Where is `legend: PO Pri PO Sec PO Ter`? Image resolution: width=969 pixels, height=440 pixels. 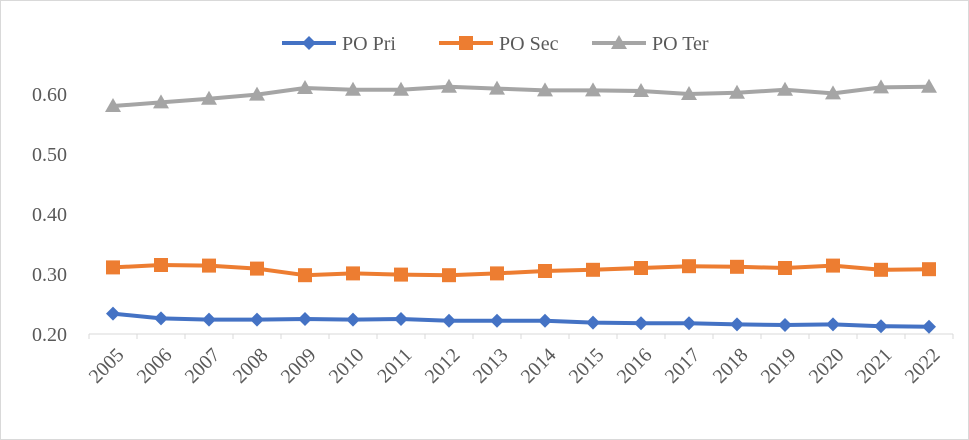
legend: PO Pri PO Sec PO Ter is located at coordinates (495, 44).